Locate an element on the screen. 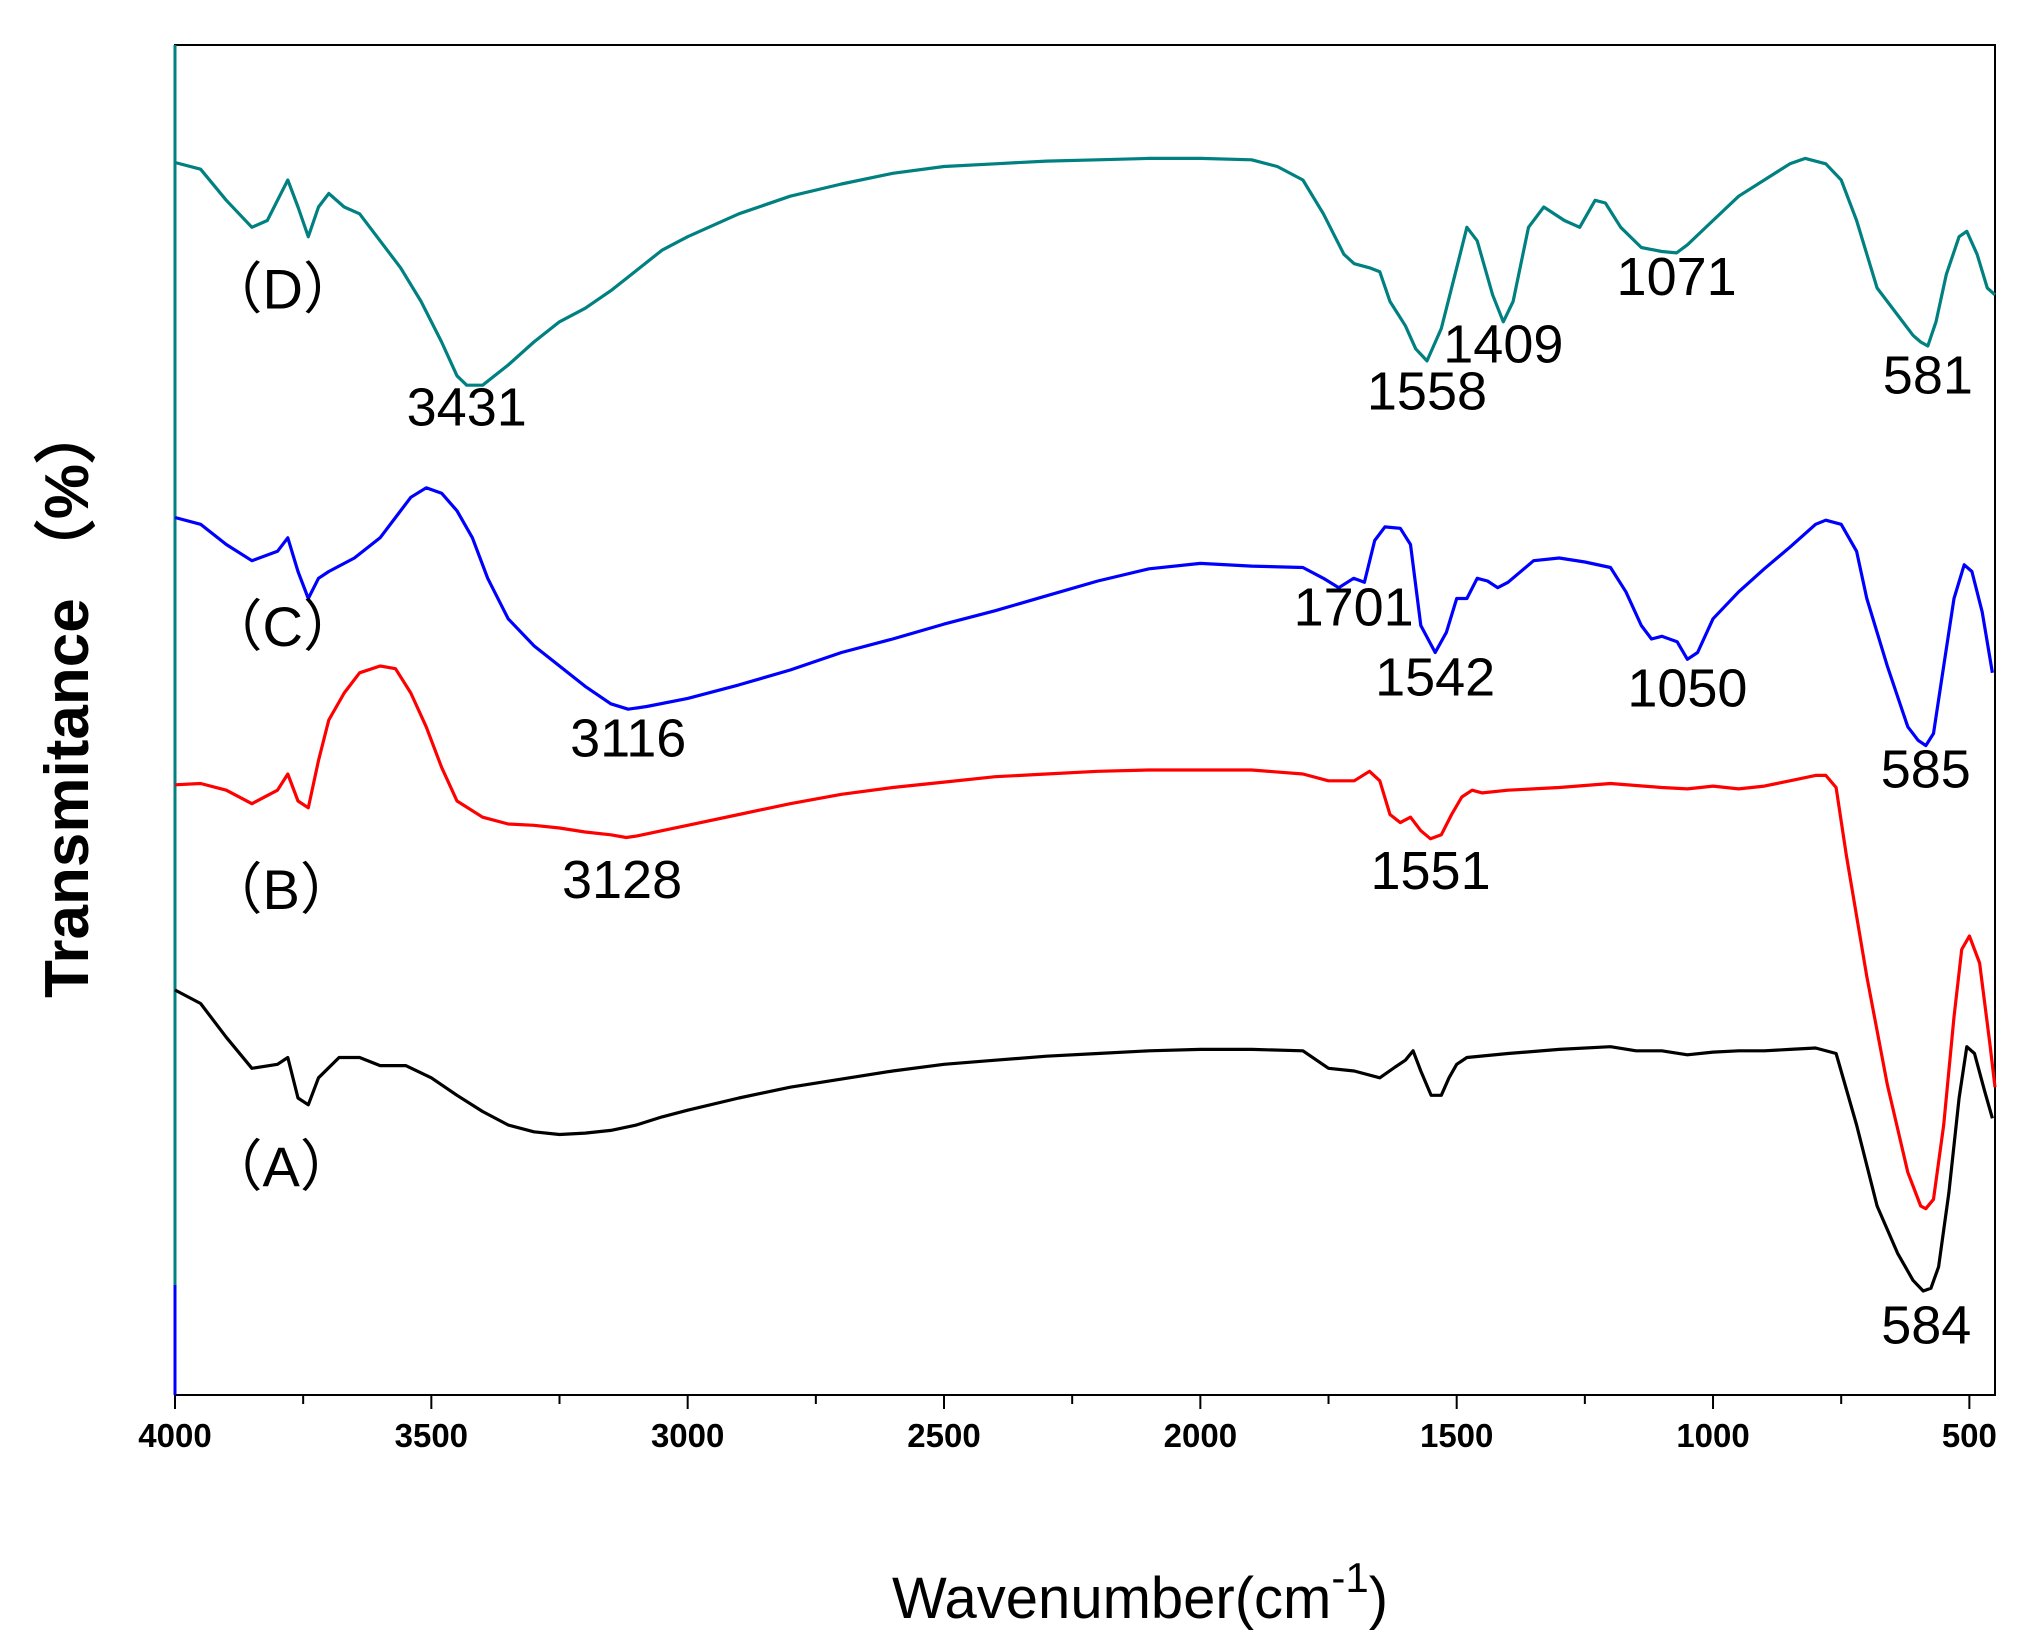  x-tick-label: 3000 is located at coordinates (687, 1435).